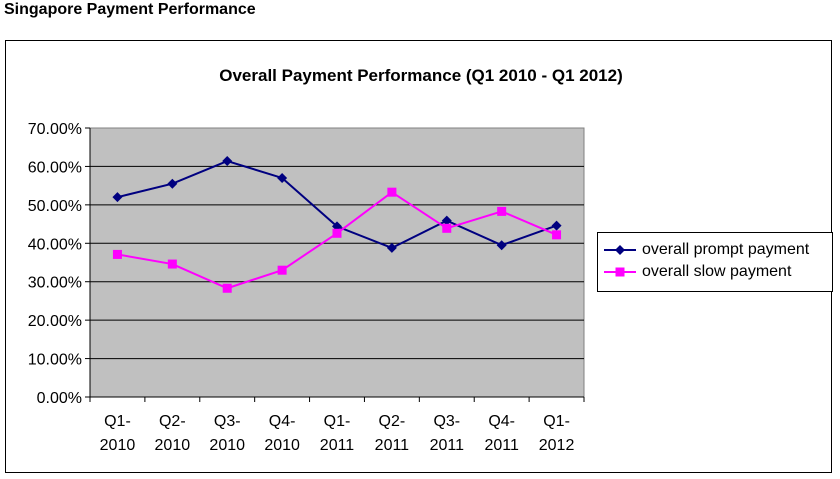 The image size is (840, 479). Describe the element at coordinates (55, 244) in the screenshot. I see `y-tick-label: 40.00%` at that location.